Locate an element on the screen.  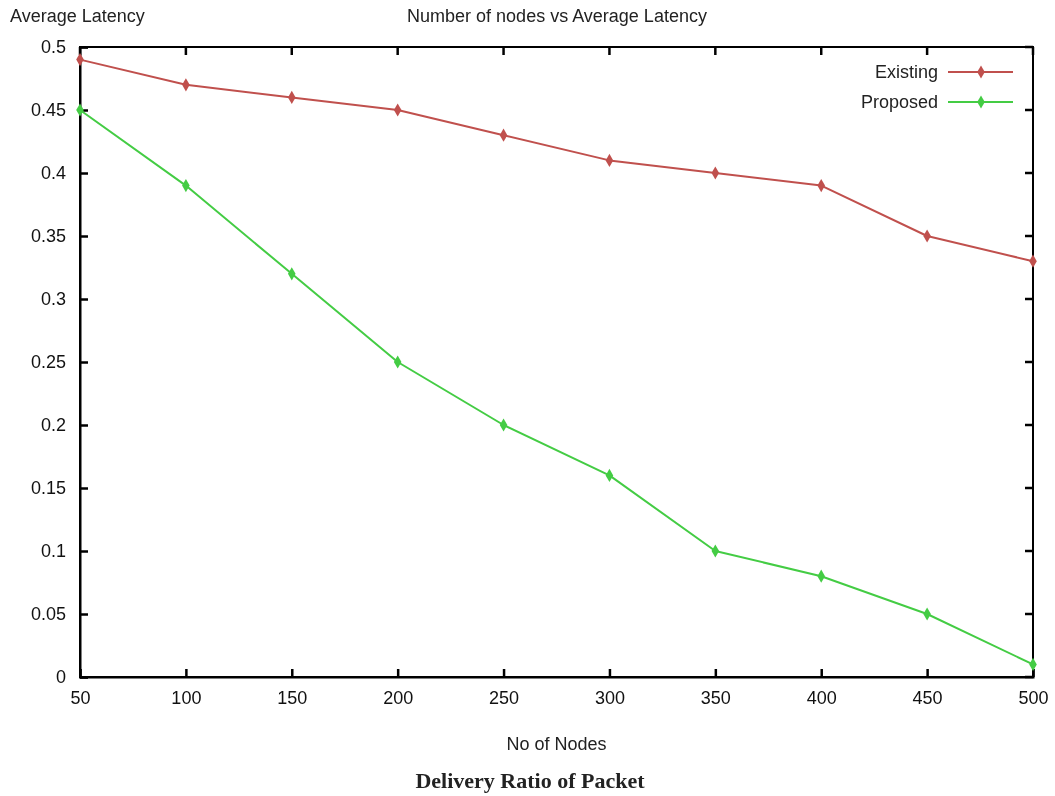
x-tick-label: 200 is located at coordinates (398, 697).